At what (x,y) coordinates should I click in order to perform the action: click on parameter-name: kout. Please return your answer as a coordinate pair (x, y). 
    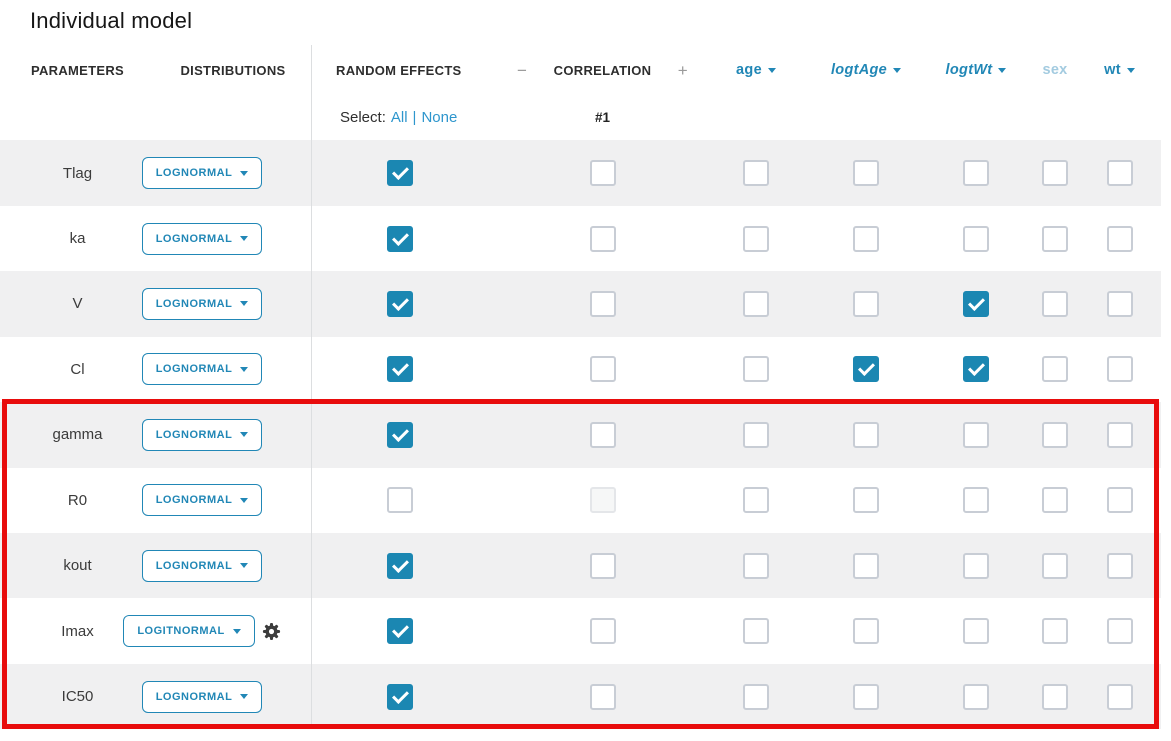
    Looking at the image, I should click on (77, 566).